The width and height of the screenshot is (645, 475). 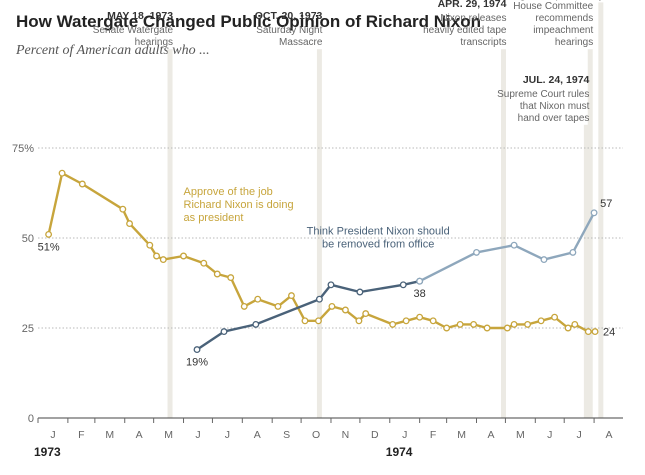 I want to click on value-label: 38, so click(x=420, y=294).